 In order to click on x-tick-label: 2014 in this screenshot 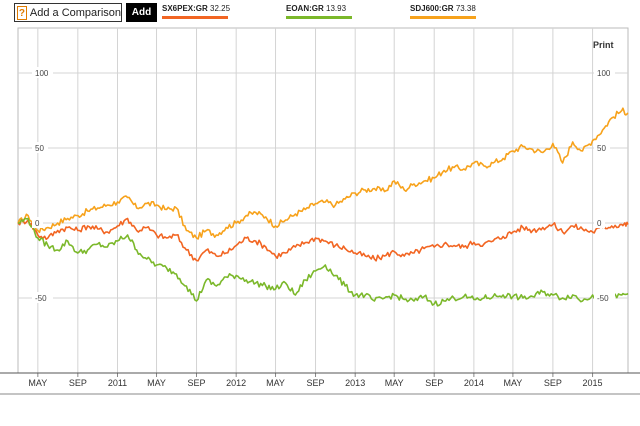, I will do `click(474, 383)`.